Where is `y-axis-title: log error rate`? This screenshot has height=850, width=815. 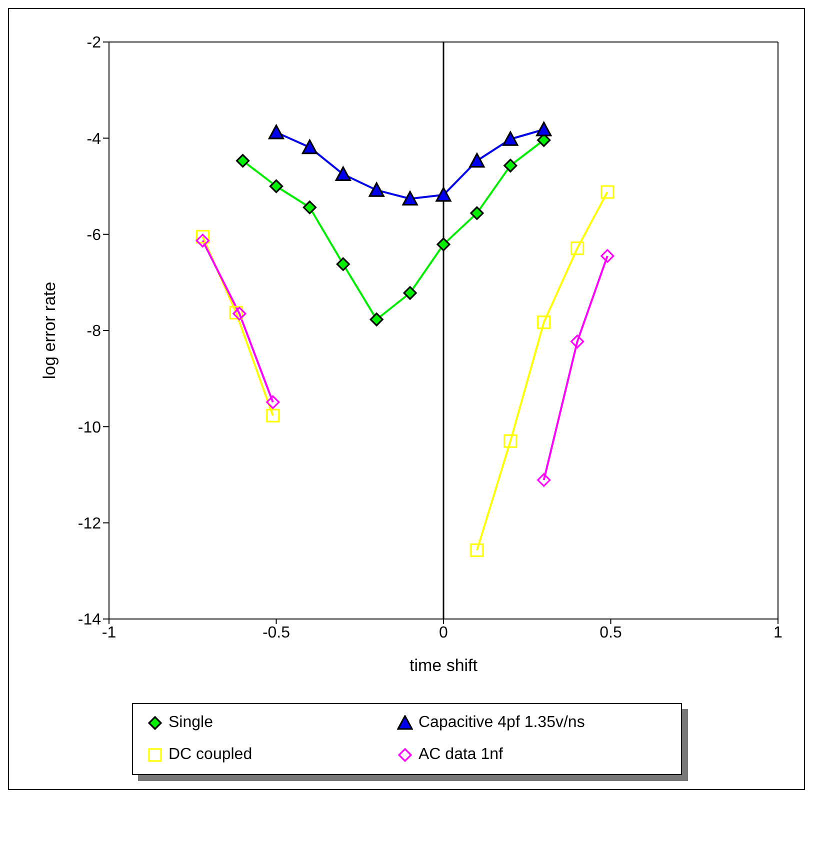
y-axis-title: log error rate is located at coordinates (50, 331).